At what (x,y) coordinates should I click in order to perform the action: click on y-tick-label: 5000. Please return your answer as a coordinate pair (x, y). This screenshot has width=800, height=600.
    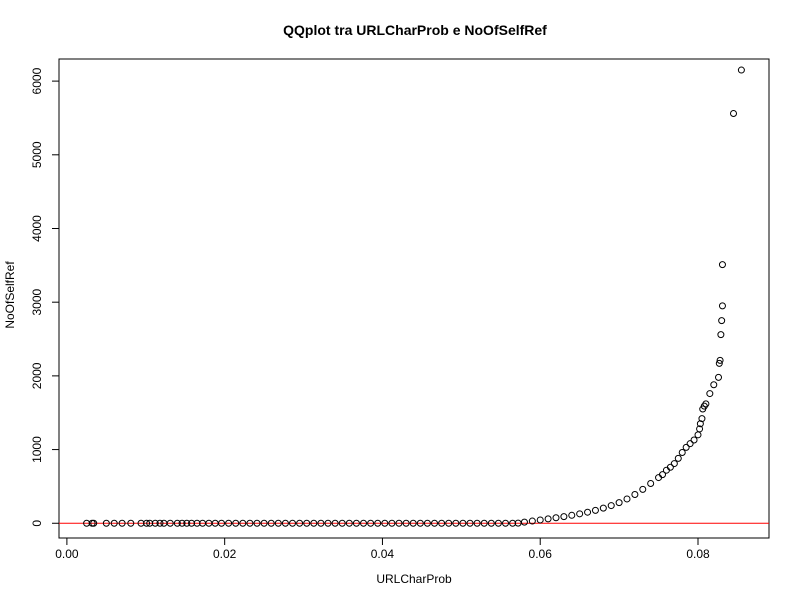
    Looking at the image, I should click on (37, 154).